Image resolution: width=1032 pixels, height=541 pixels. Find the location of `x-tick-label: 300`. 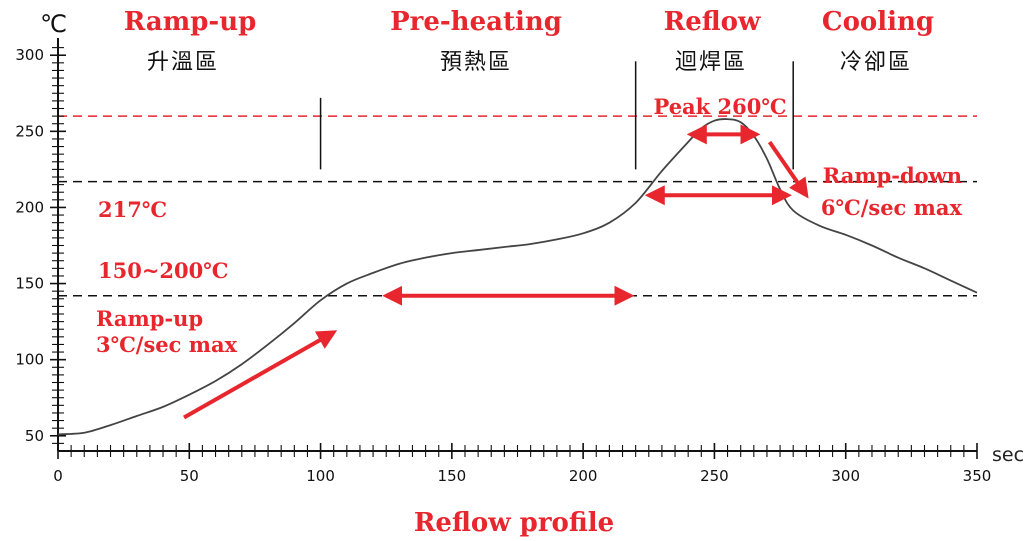

x-tick-label: 300 is located at coordinates (845, 476).